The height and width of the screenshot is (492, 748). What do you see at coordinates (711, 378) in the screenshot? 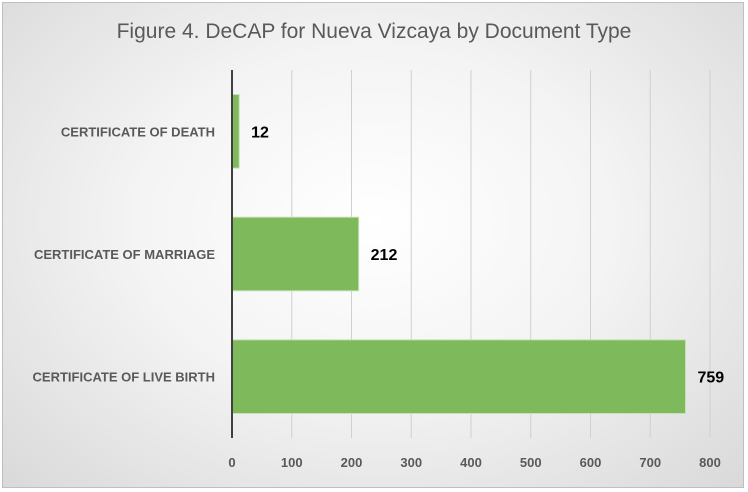
I see `data-label-2: 759` at bounding box center [711, 378].